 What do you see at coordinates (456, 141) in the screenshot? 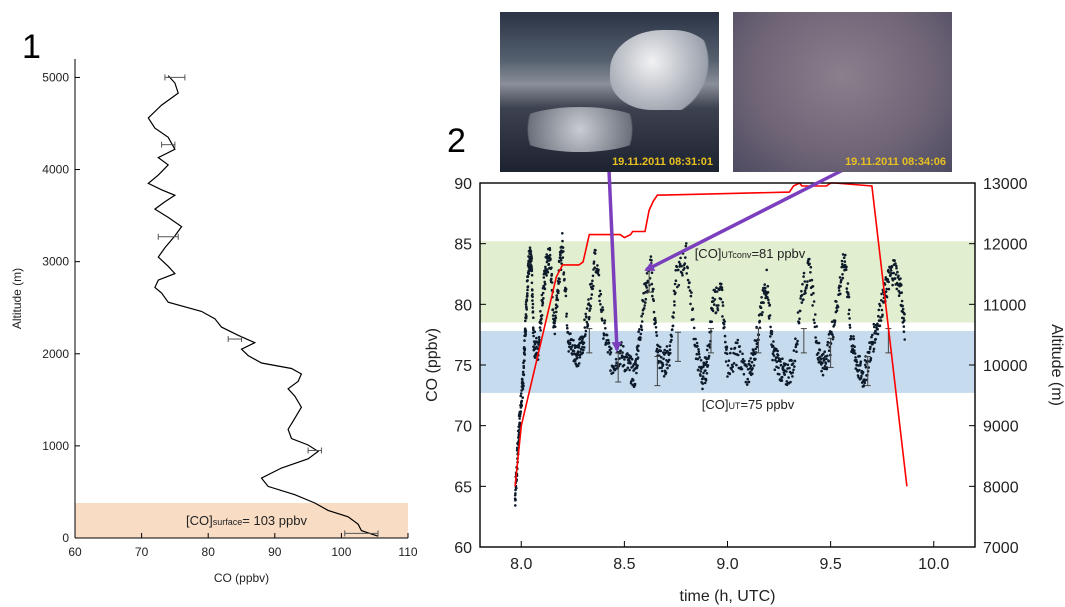
I see `panel-label-2: 2` at bounding box center [456, 141].